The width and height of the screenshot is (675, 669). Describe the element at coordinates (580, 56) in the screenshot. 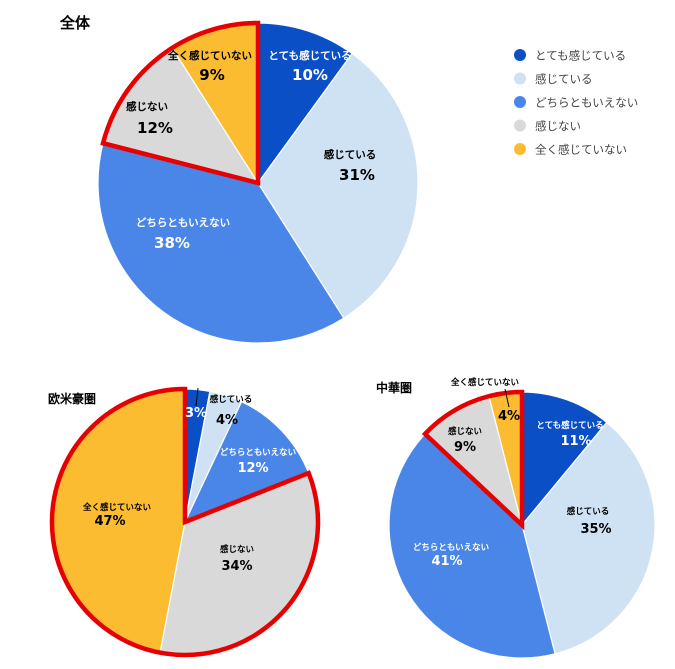

I see `legend-label: とても感じている` at that location.